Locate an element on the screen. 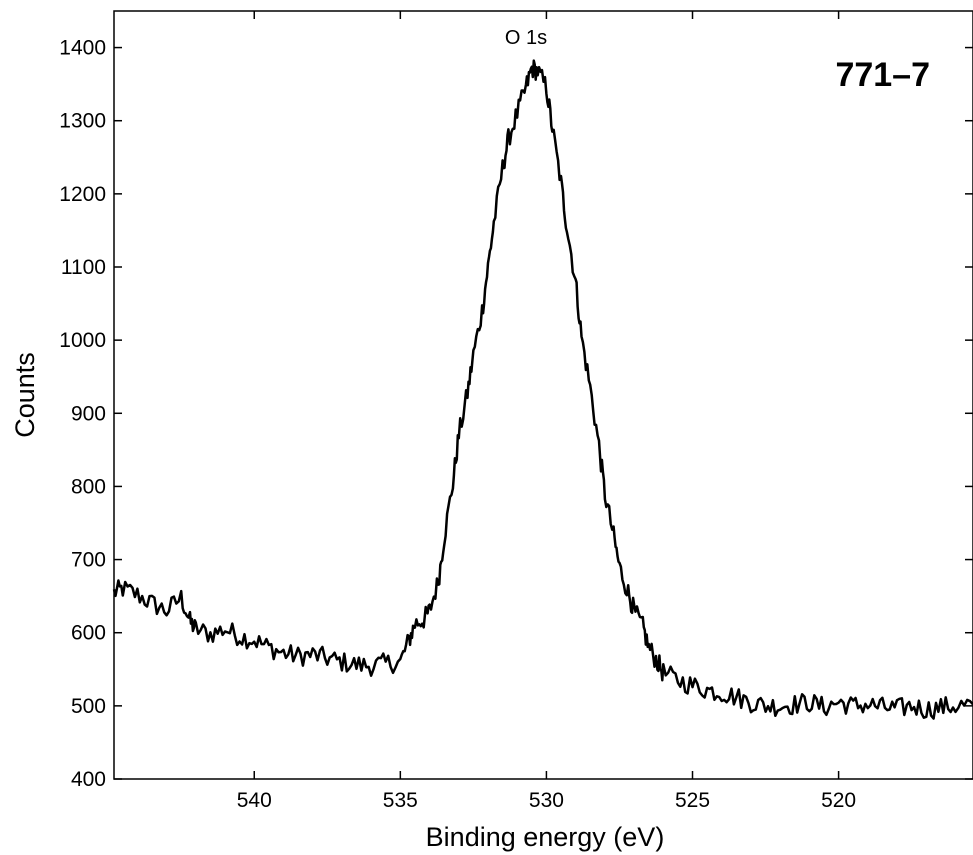  x-tick-label: 525 is located at coordinates (692, 800).